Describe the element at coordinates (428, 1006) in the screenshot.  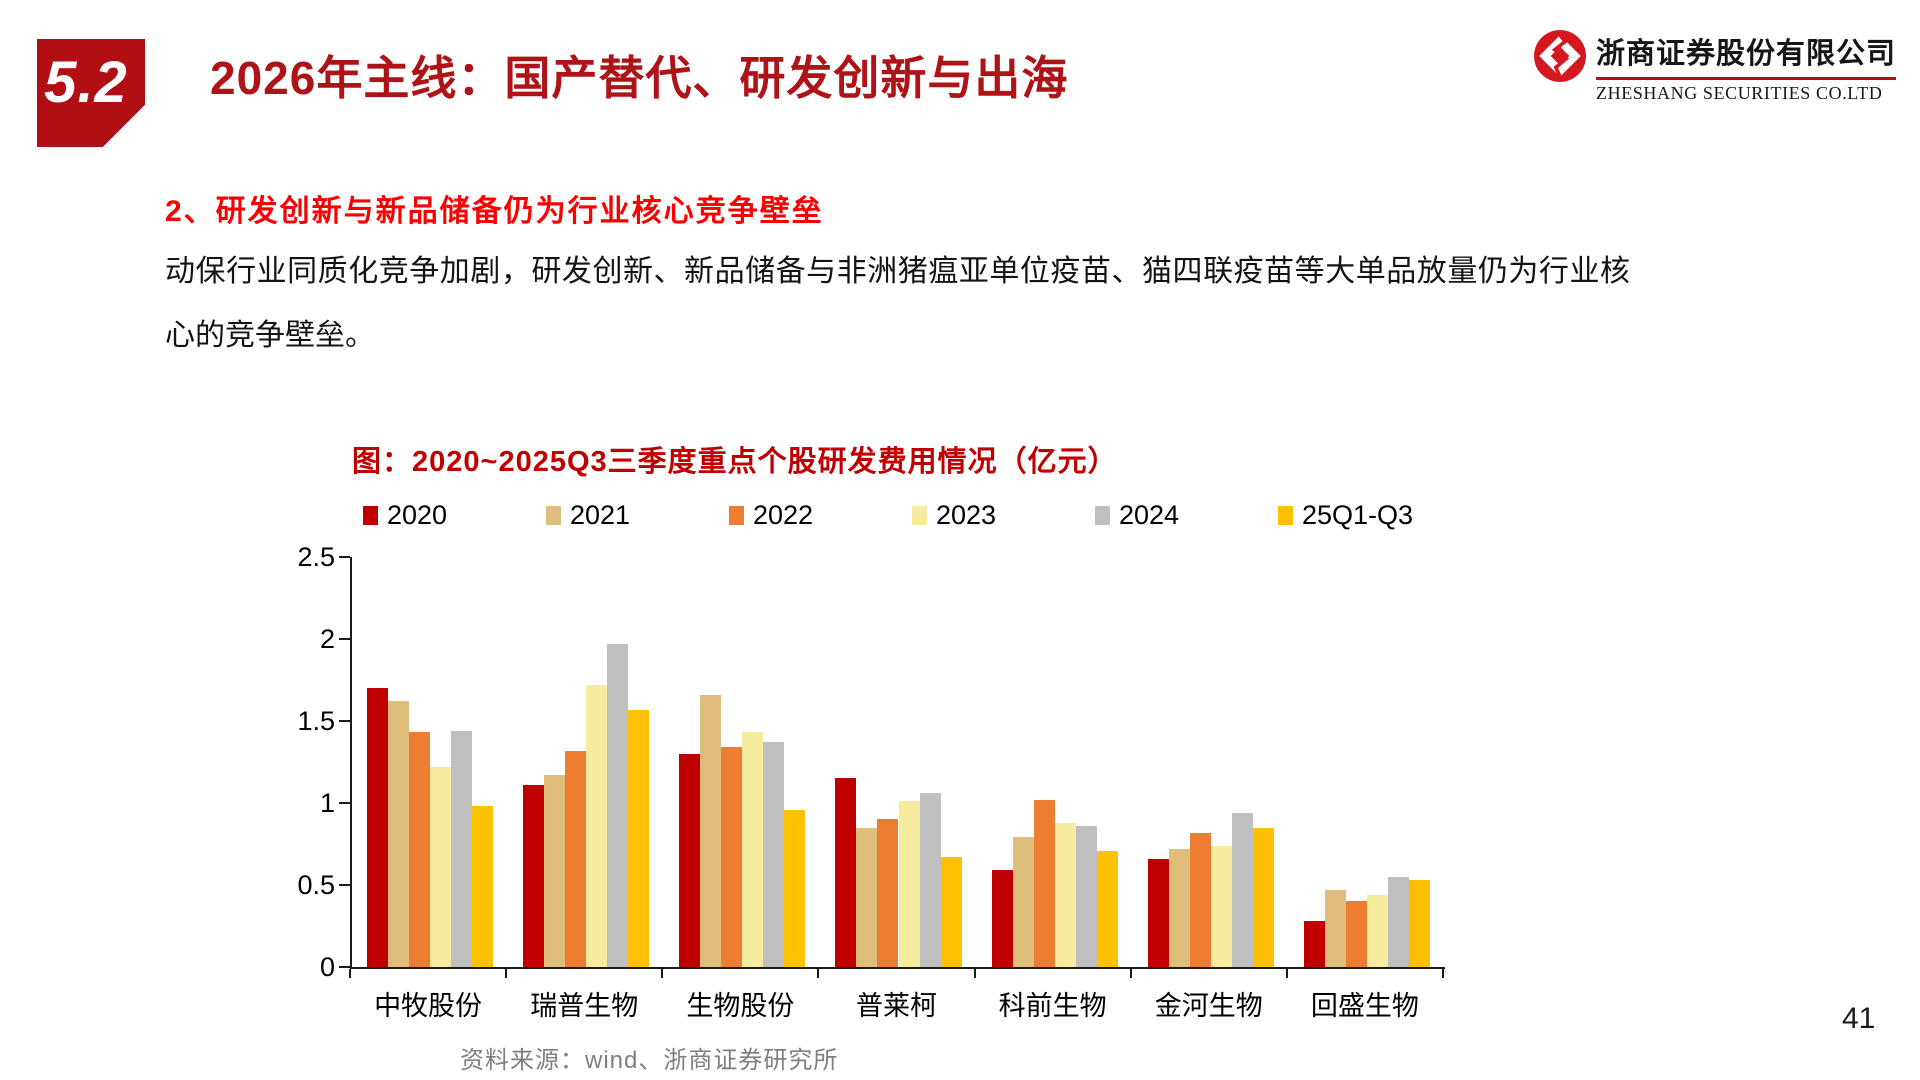
I see `x-axis-category-label: 中牧股份` at that location.